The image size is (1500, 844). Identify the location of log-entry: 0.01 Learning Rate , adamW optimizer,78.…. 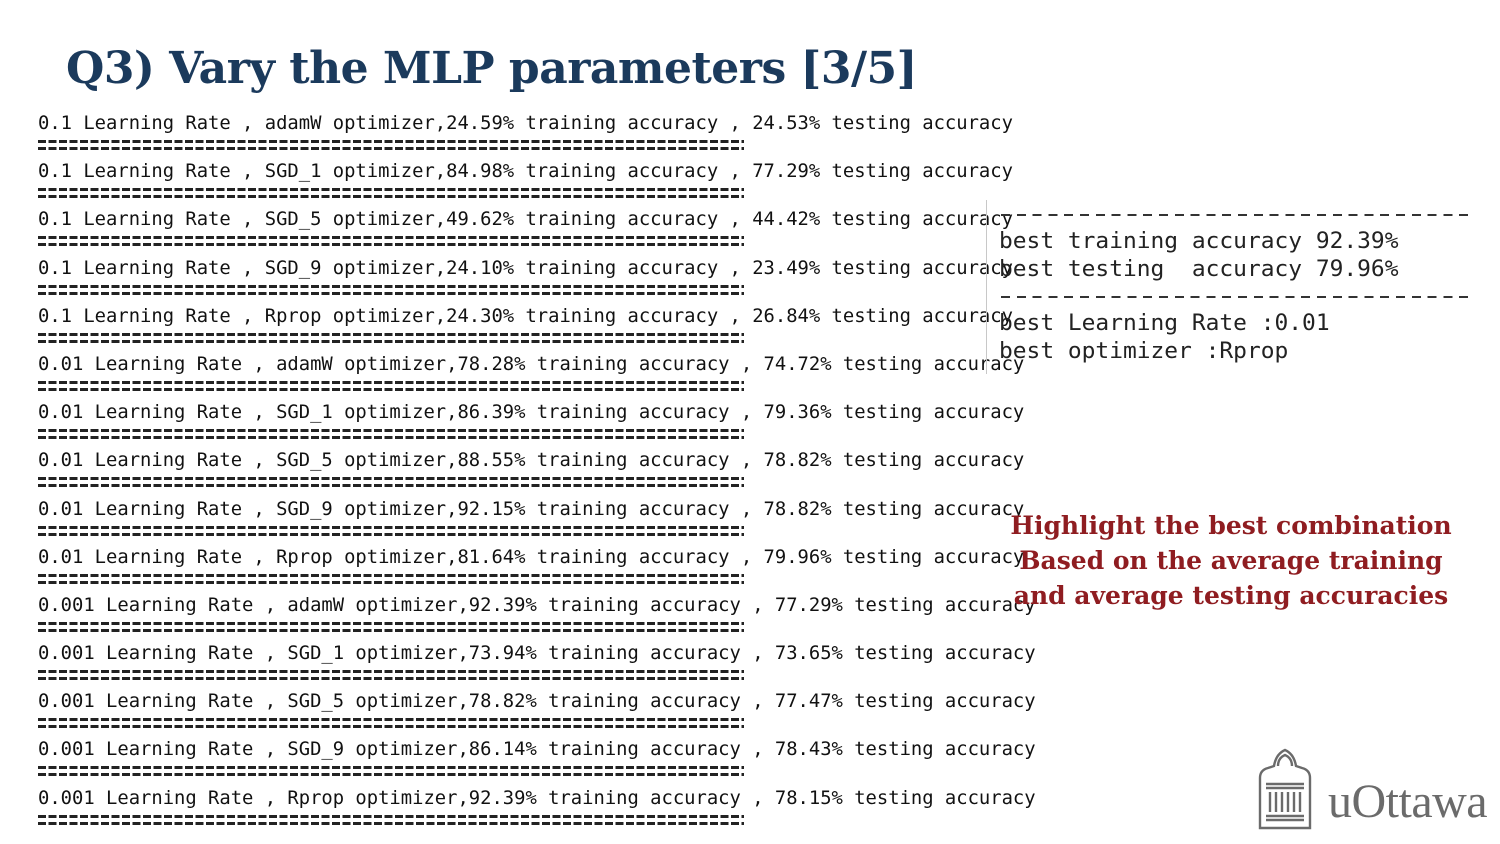
(531, 377).